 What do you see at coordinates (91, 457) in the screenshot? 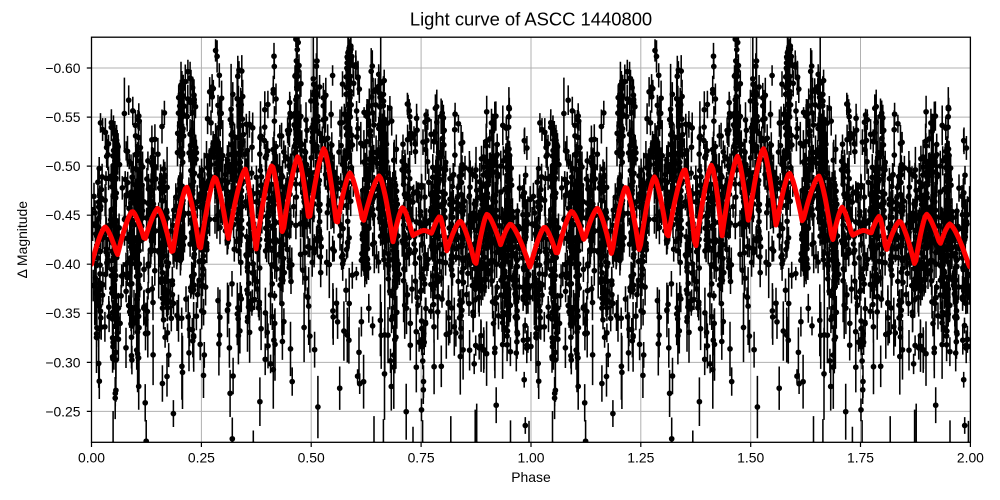
I see `svg-text: 0.00` at bounding box center [91, 457].